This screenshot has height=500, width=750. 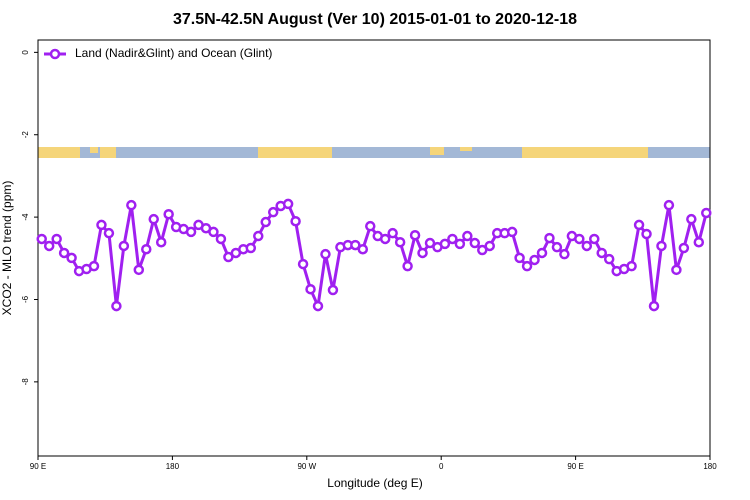 I want to click on legend-marker, so click(x=55, y=54).